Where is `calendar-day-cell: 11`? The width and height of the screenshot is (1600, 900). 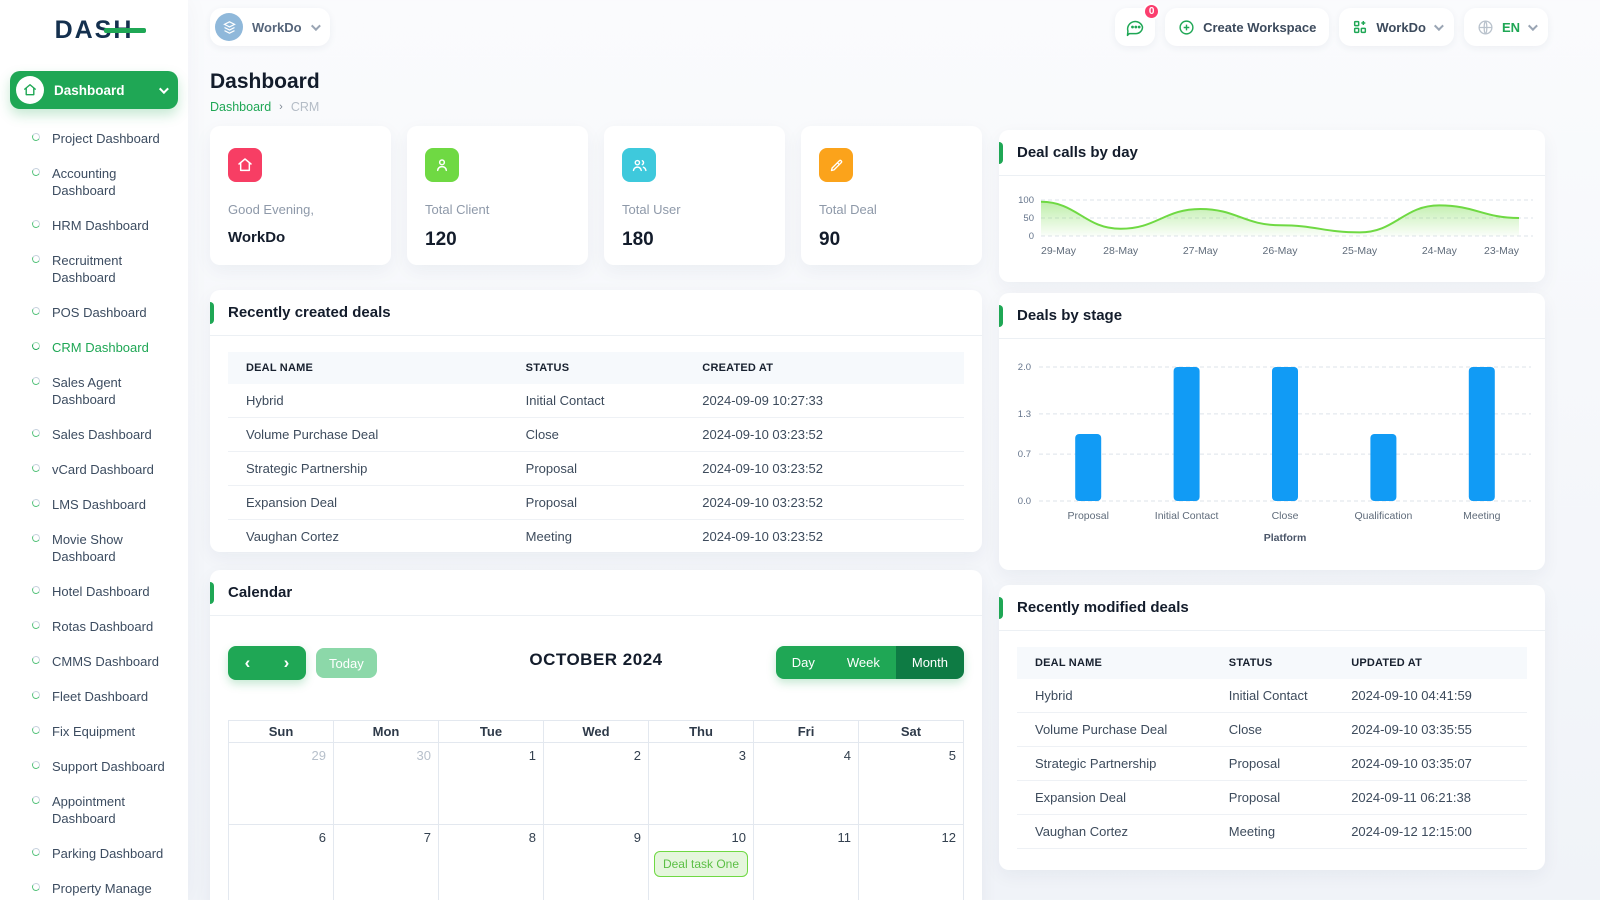
calendar-day-cell: 11 is located at coordinates (806, 862).